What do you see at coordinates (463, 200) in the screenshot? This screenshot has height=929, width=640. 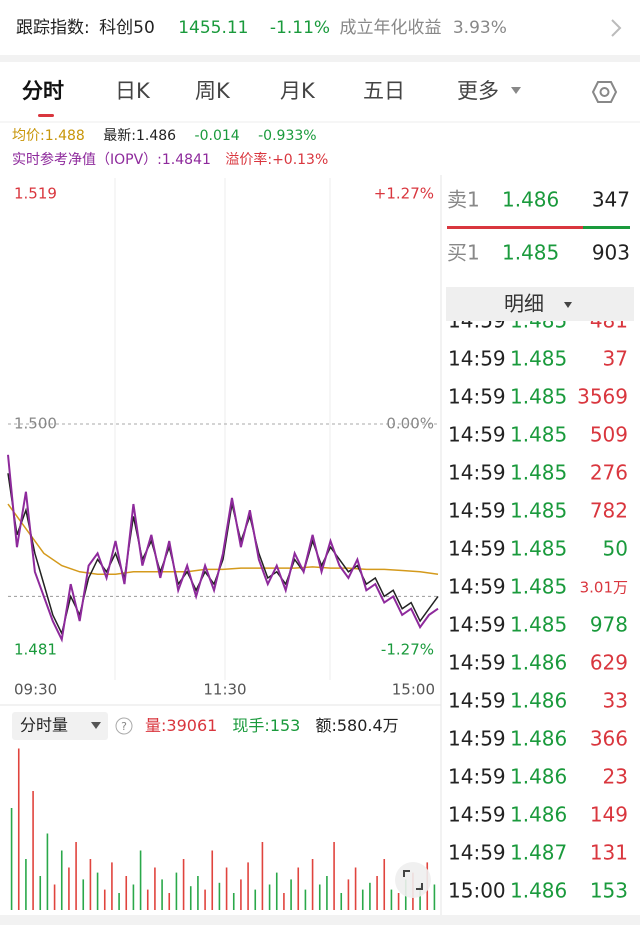 I see `sell-label: 卖1` at bounding box center [463, 200].